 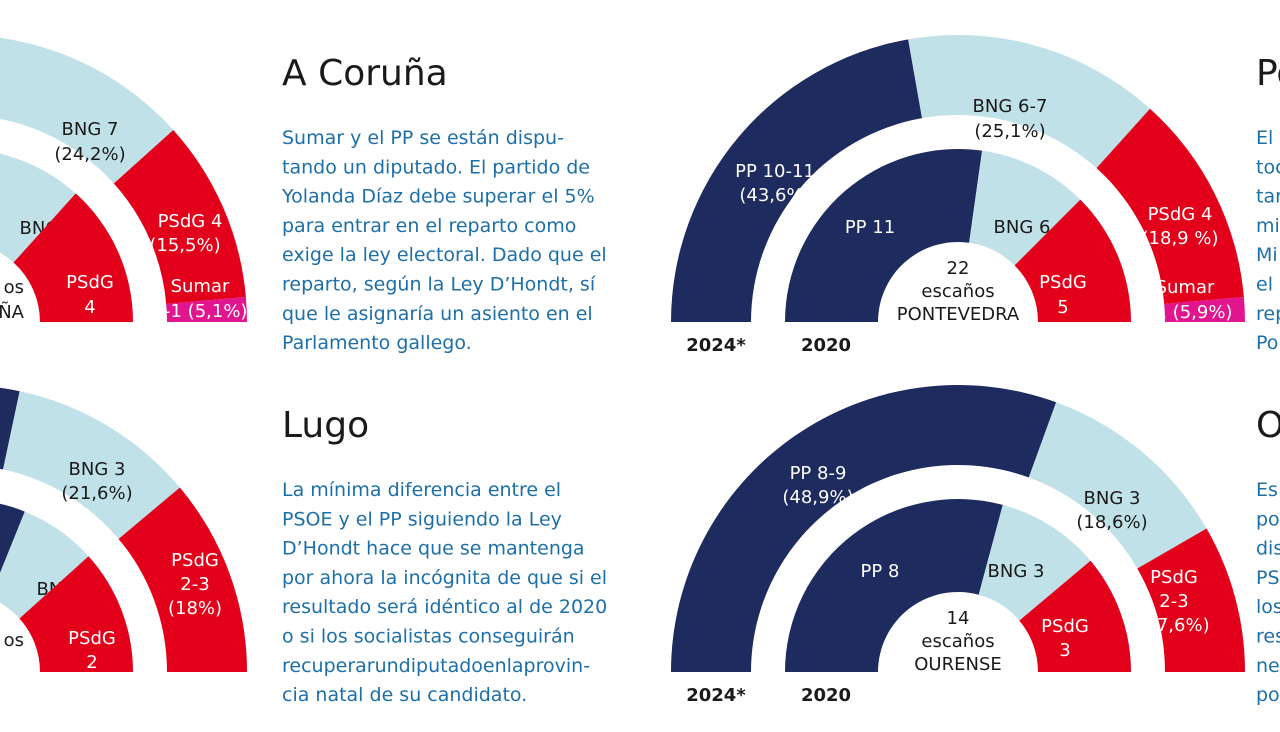 What do you see at coordinates (958, 664) in the screenshot?
I see `center-label: OURENSE` at bounding box center [958, 664].